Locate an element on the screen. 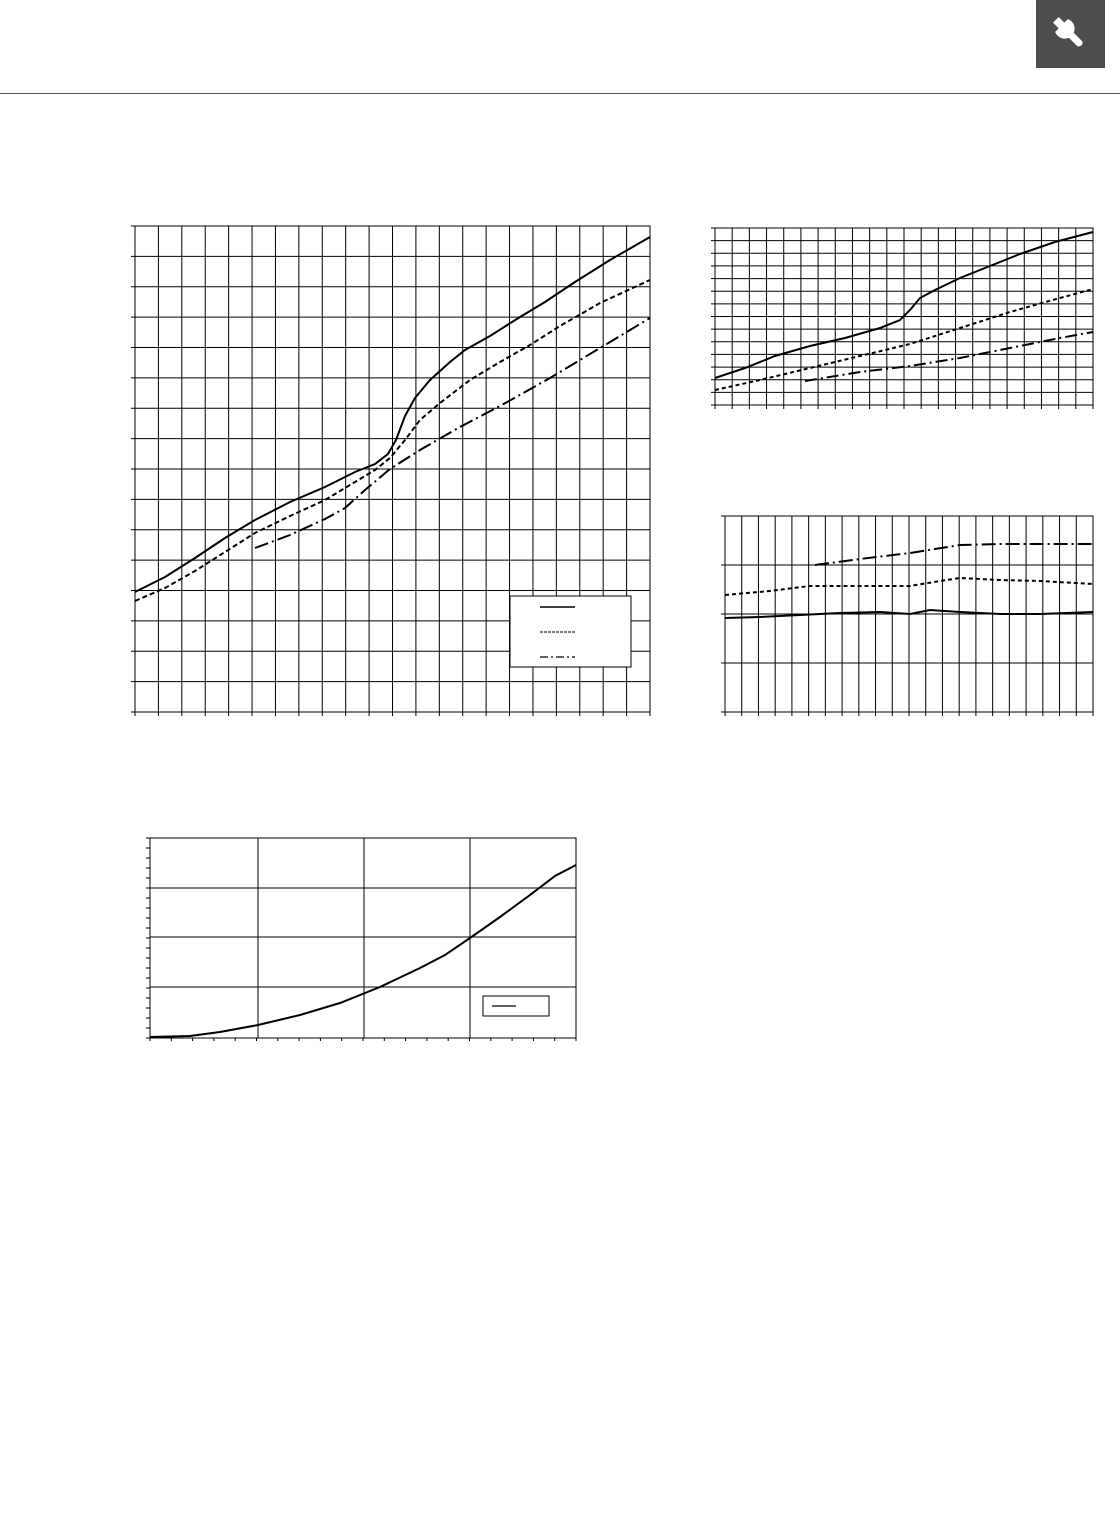 The height and width of the screenshot is (1533, 1120). grid is located at coordinates (363, 938).